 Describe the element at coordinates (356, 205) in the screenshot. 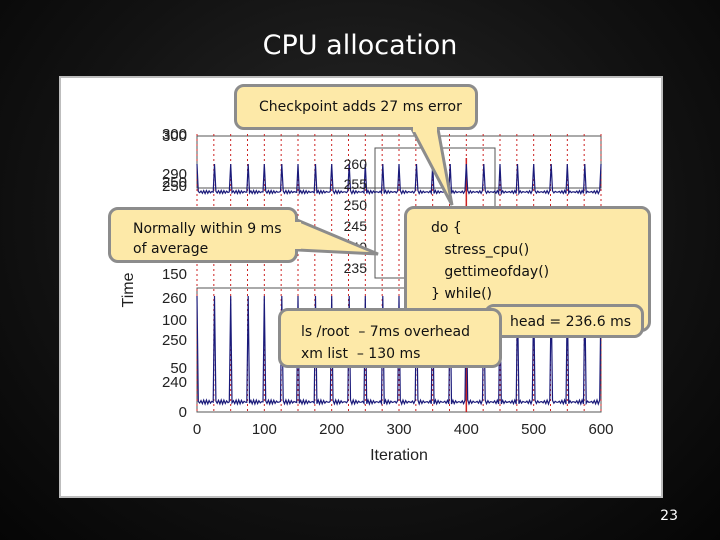

I see `inset-y-tick-label: 250` at that location.